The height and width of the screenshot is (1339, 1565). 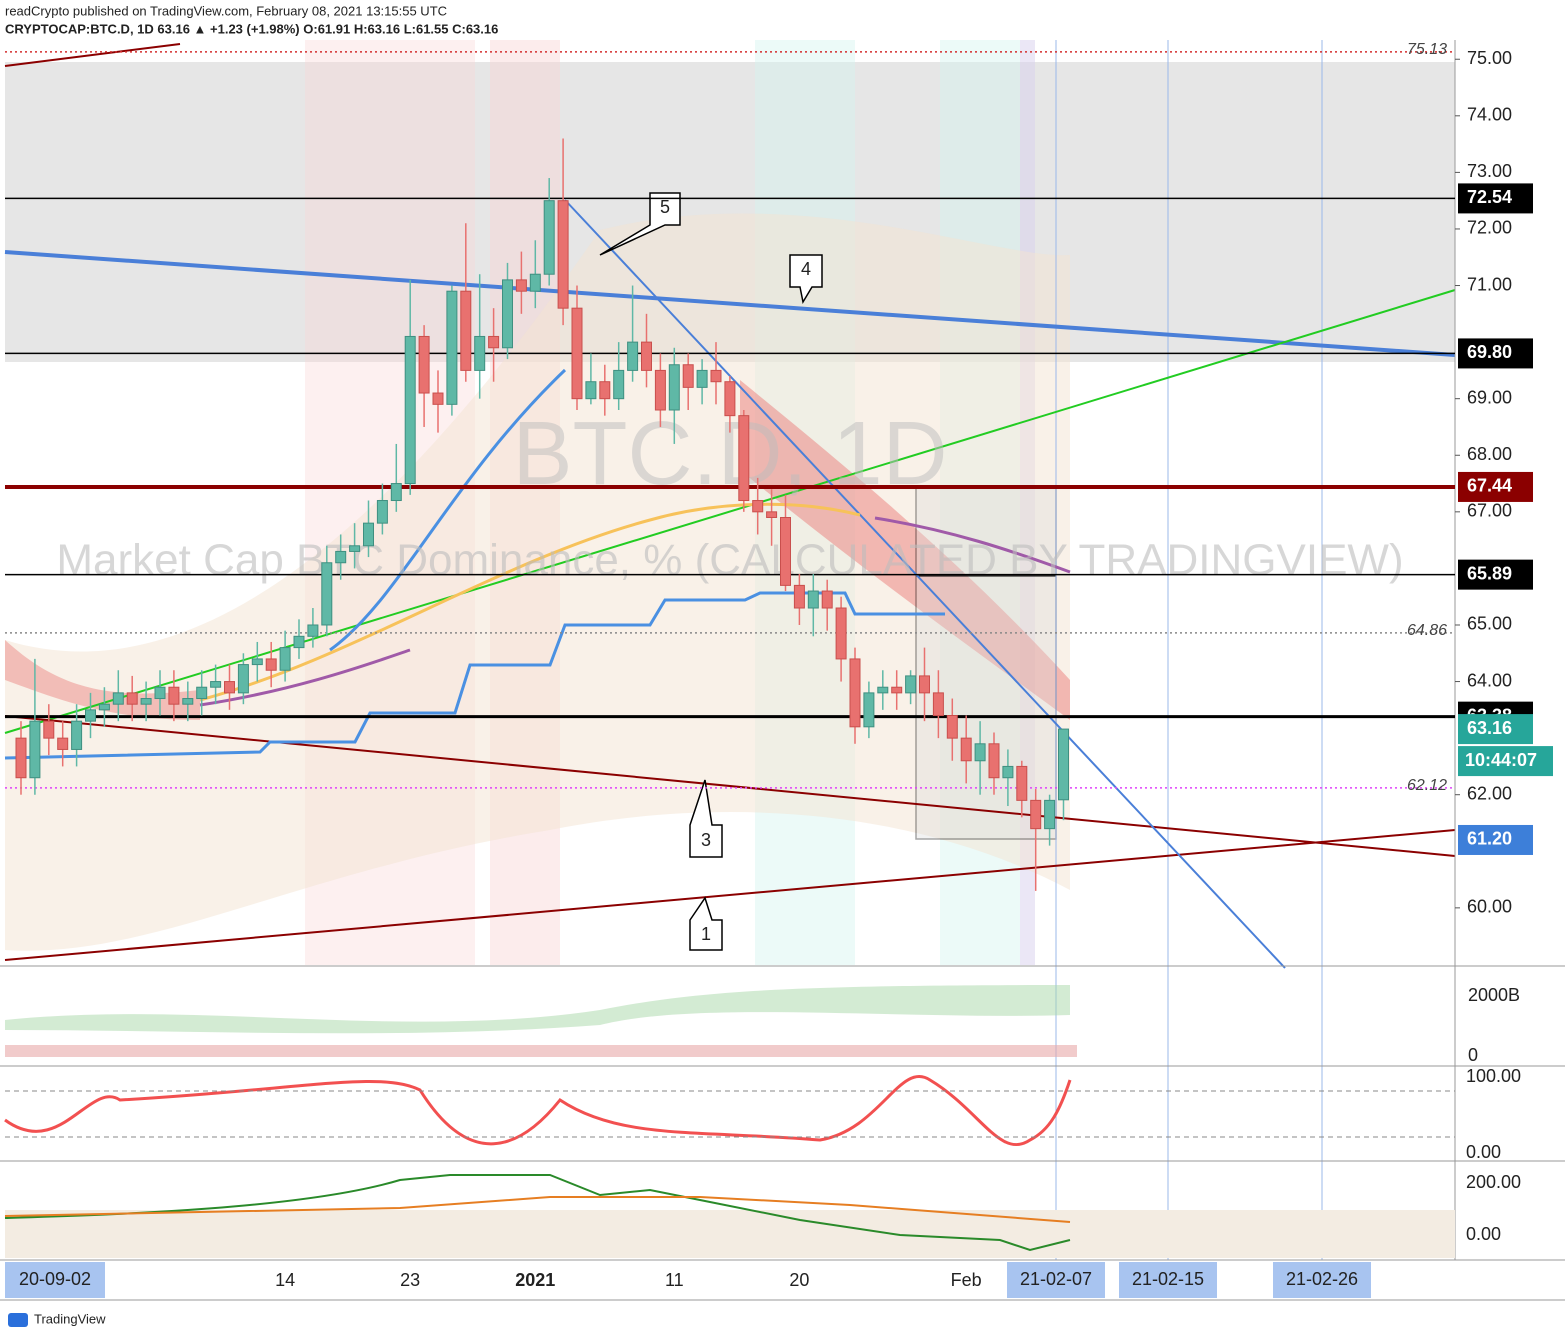 I want to click on annotation: 5, so click(x=665, y=207).